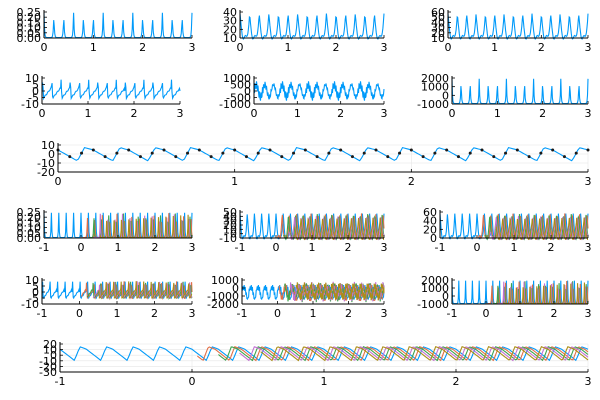  I want to click on y-tick-label: 50, so click(230, 212).